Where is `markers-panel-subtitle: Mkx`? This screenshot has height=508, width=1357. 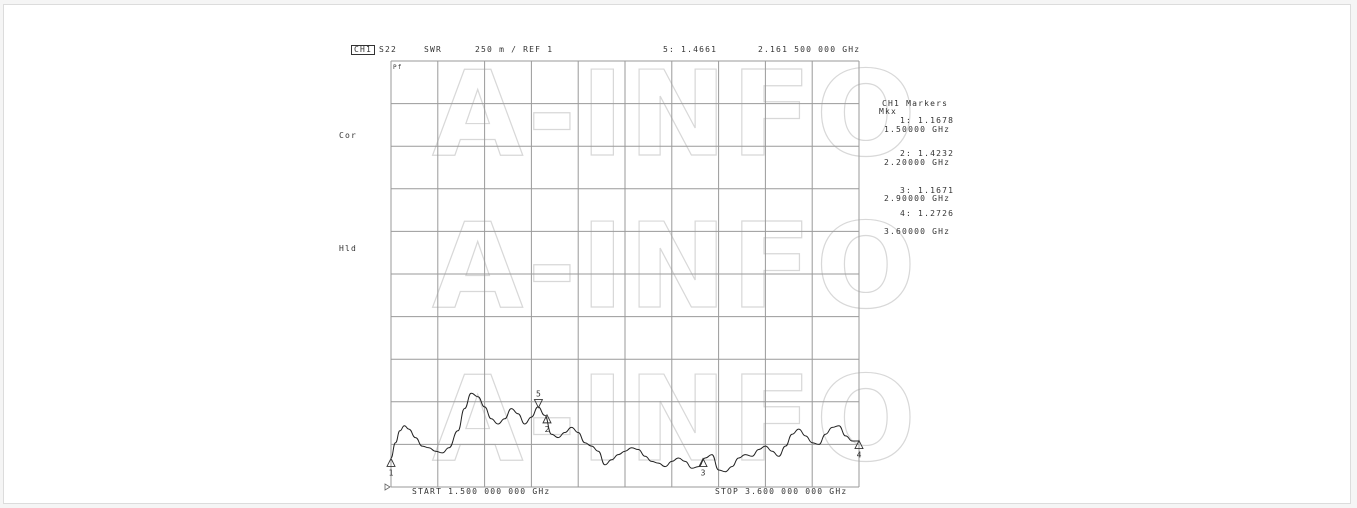
markers-panel-subtitle: Mkx is located at coordinates (888, 111).